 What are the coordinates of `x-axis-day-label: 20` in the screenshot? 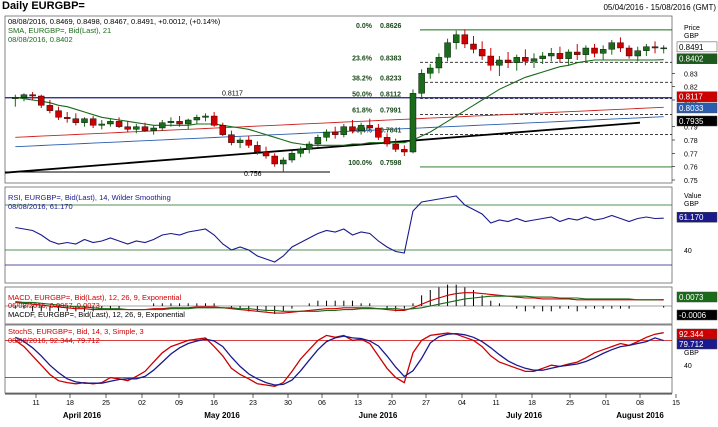 It's located at (392, 403).